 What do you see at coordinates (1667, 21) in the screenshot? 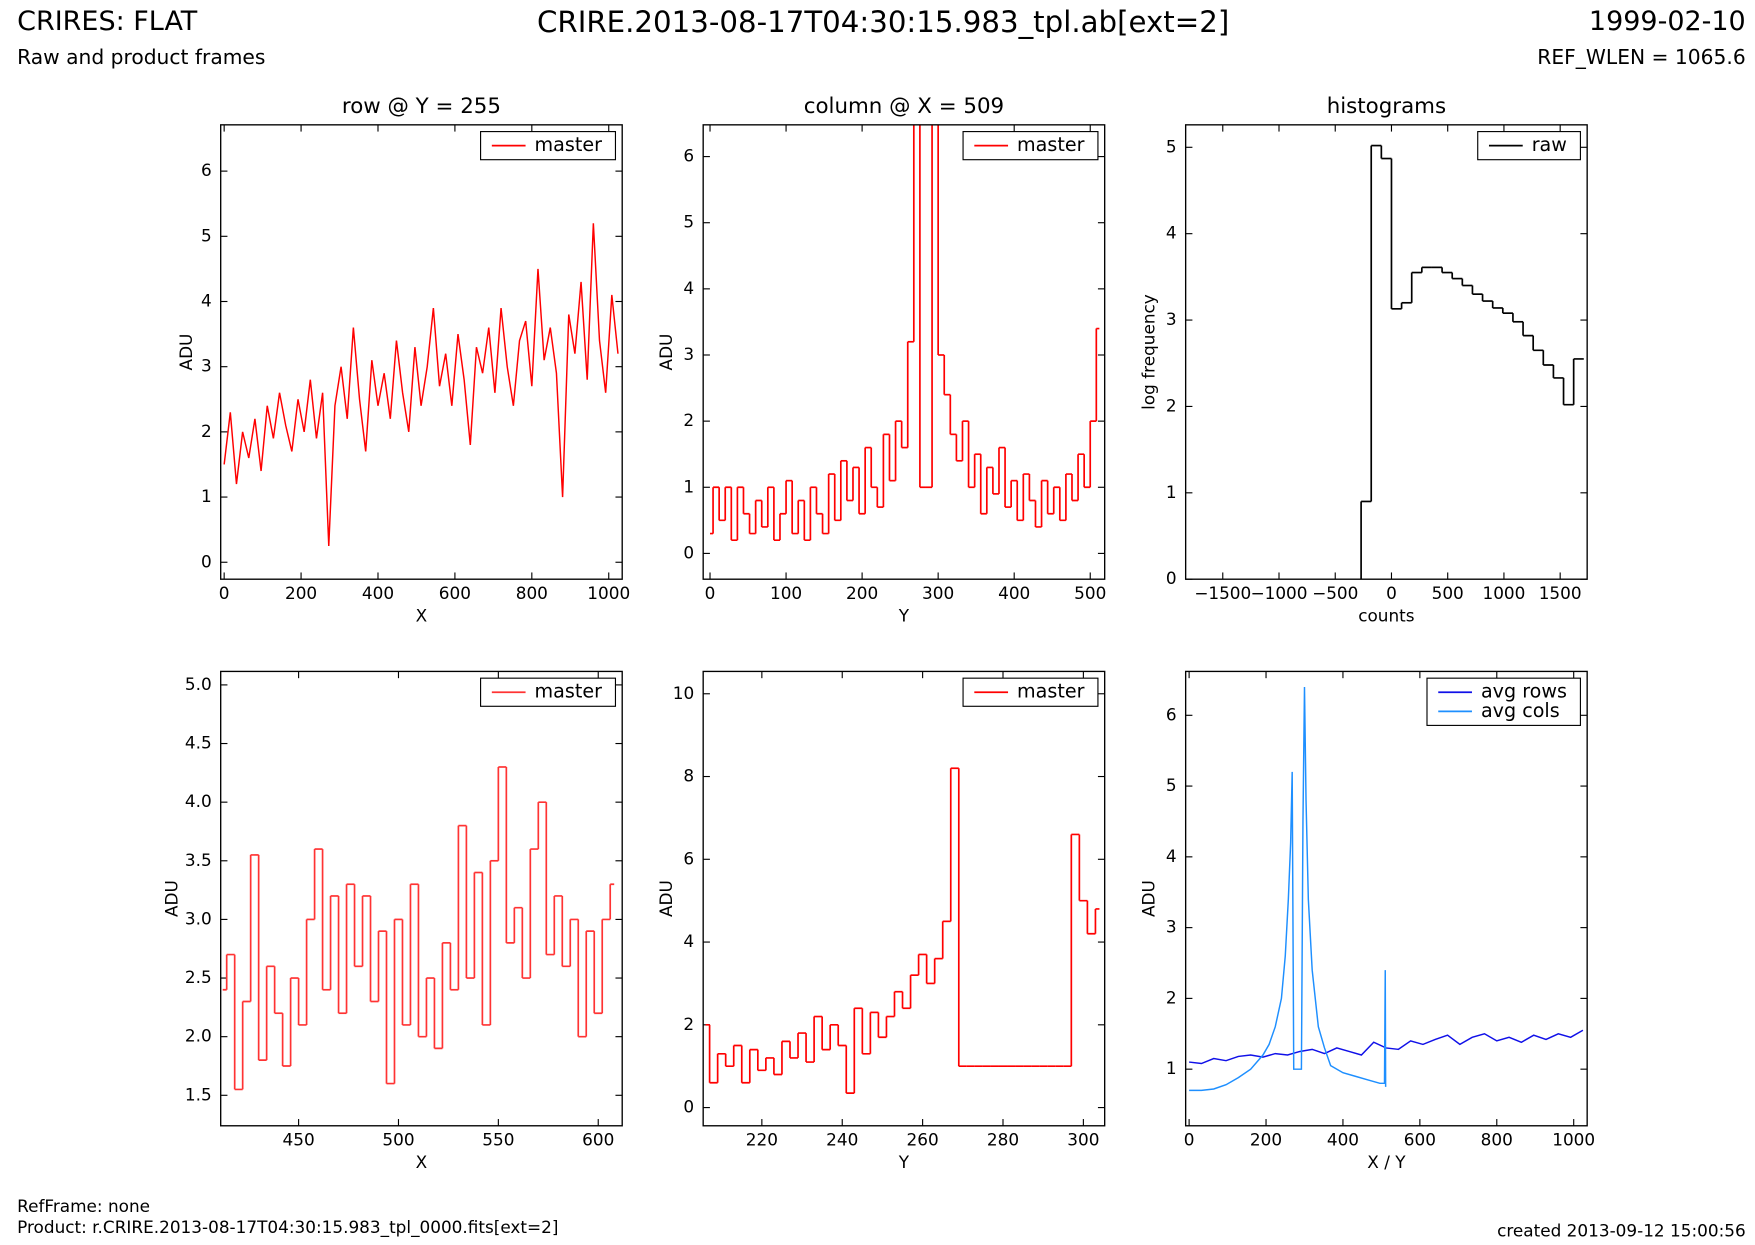
I see `date: 1999-02-10` at bounding box center [1667, 21].